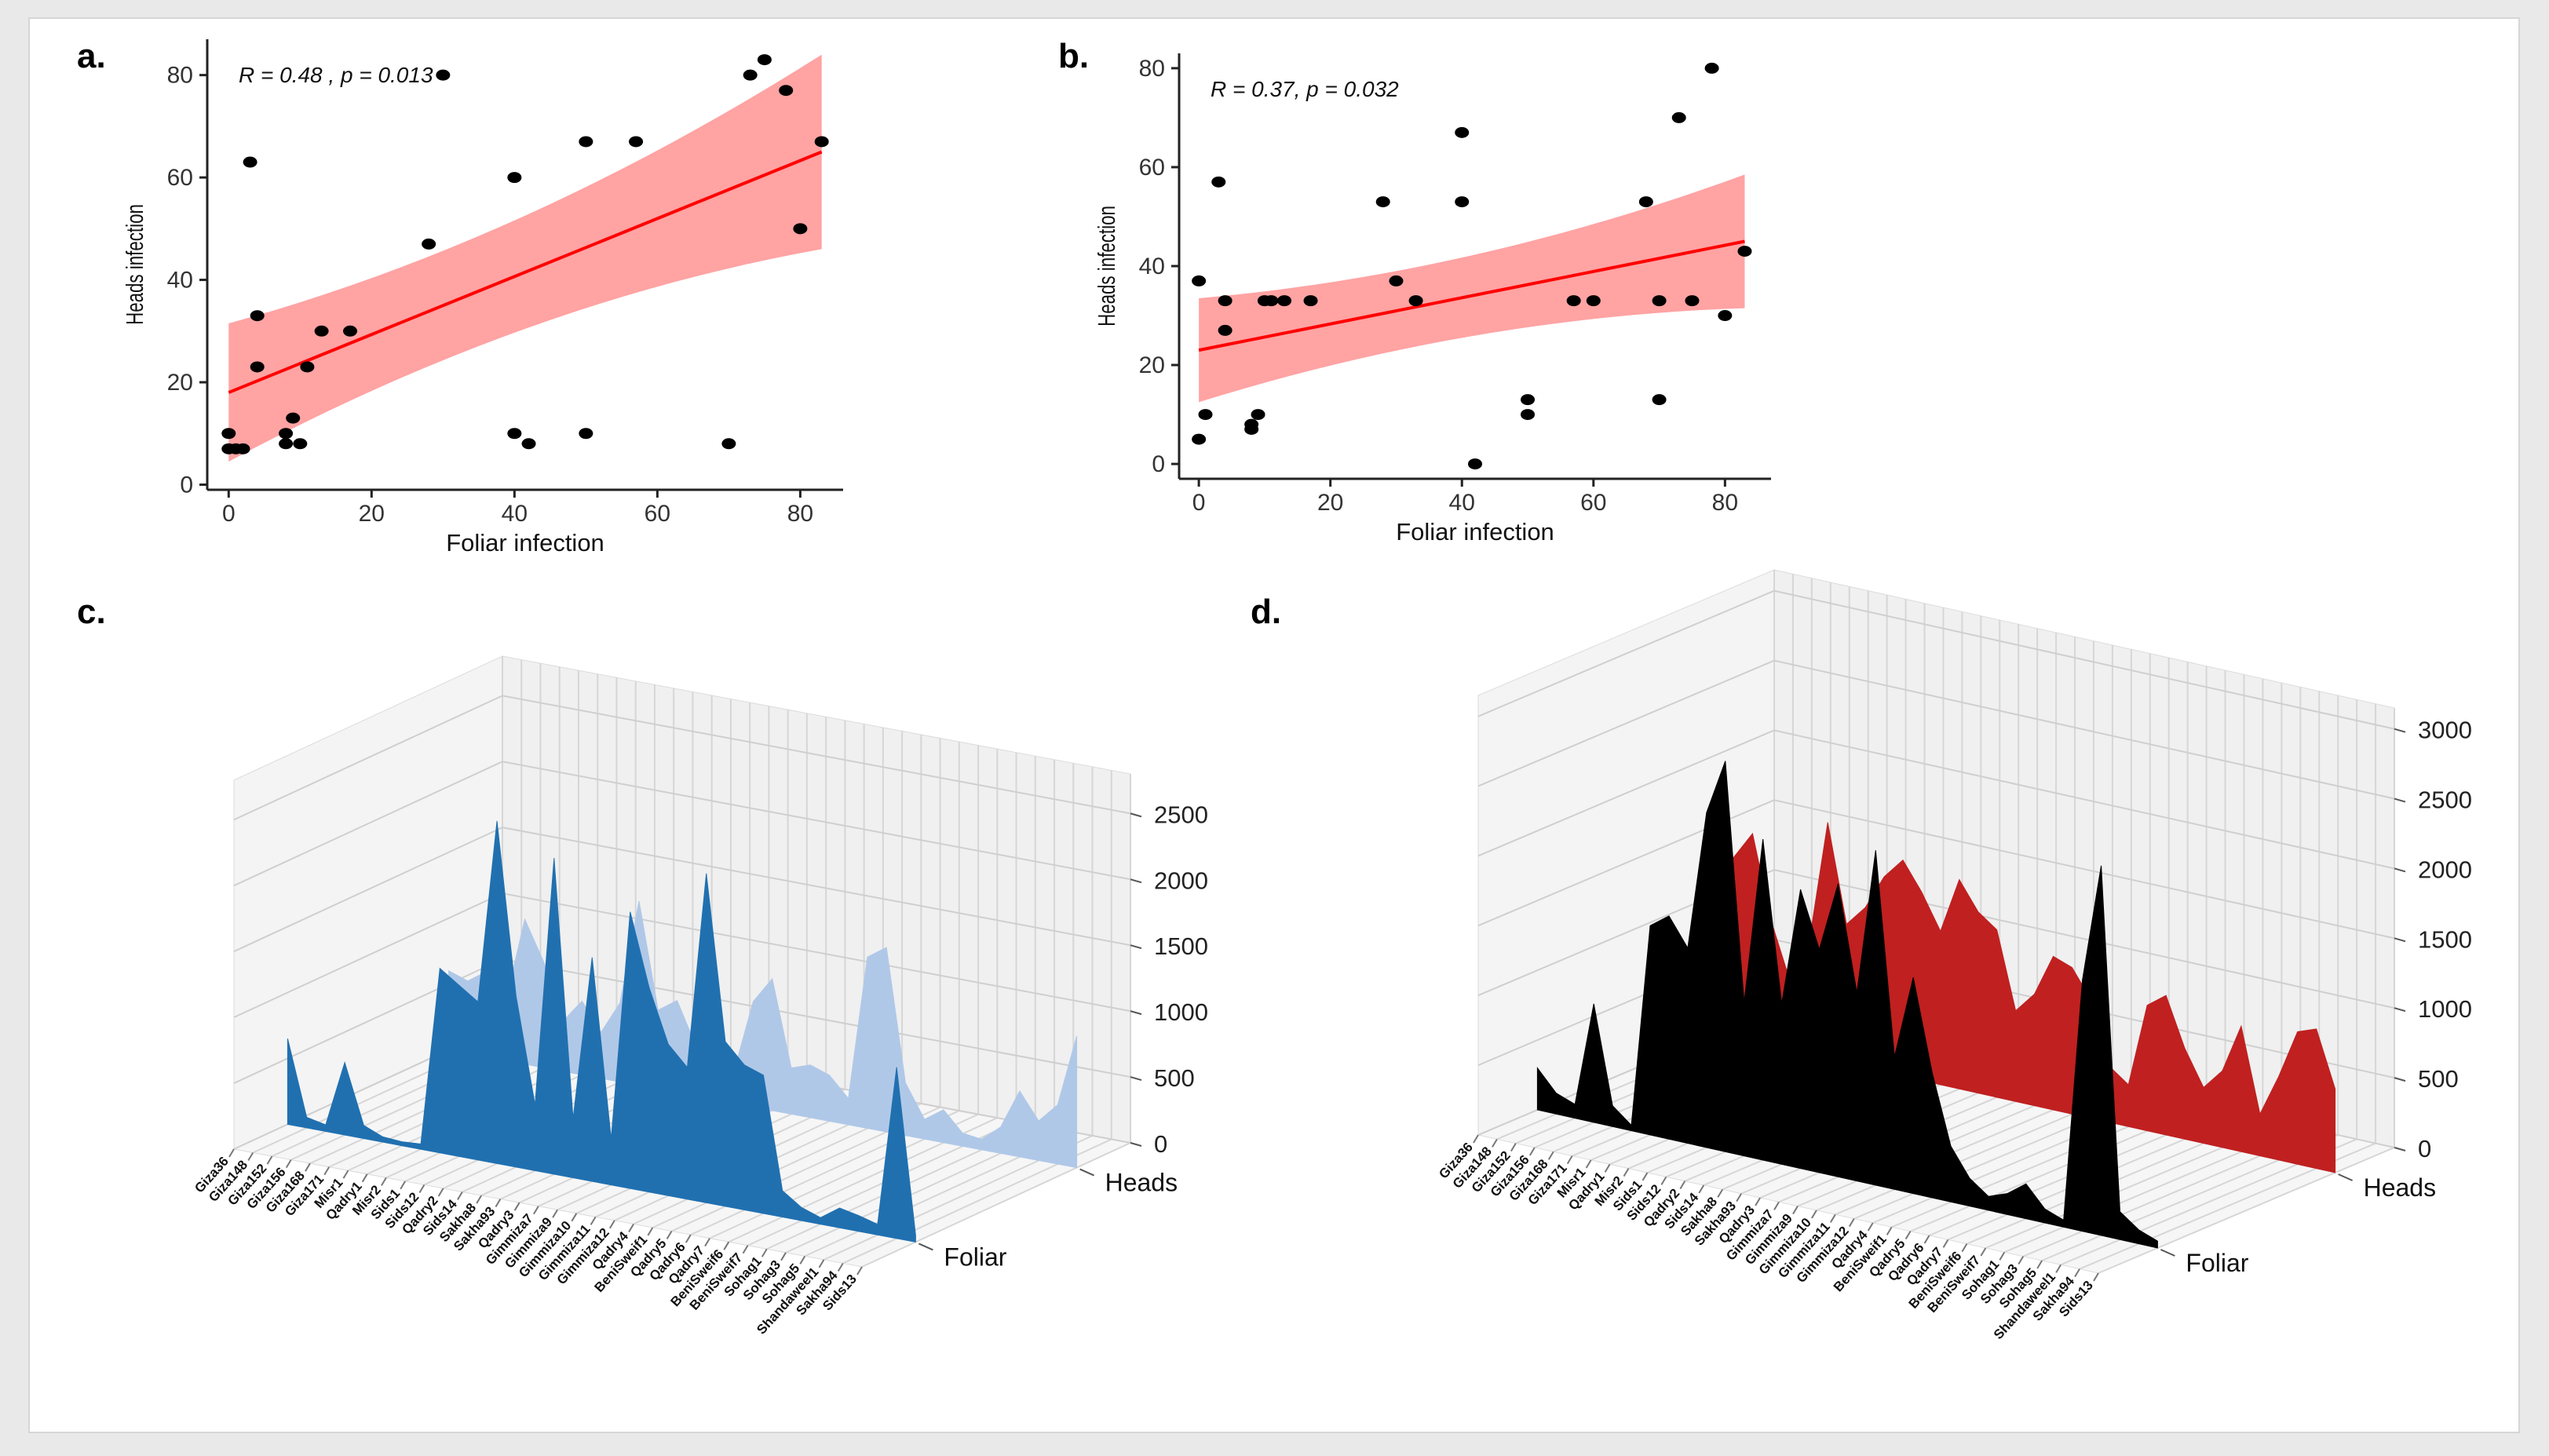 Image resolution: width=2549 pixels, height=1456 pixels. Describe the element at coordinates (186, 485) in the screenshot. I see `y-tick-label: 0` at that location.